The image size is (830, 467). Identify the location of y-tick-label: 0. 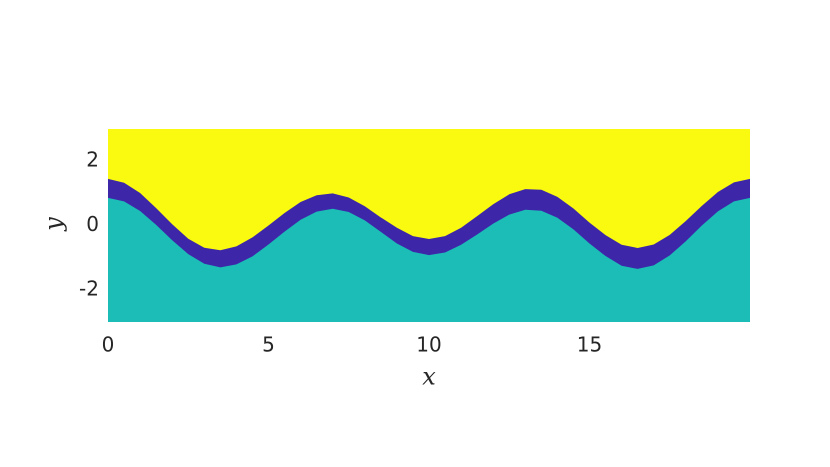
(92, 224).